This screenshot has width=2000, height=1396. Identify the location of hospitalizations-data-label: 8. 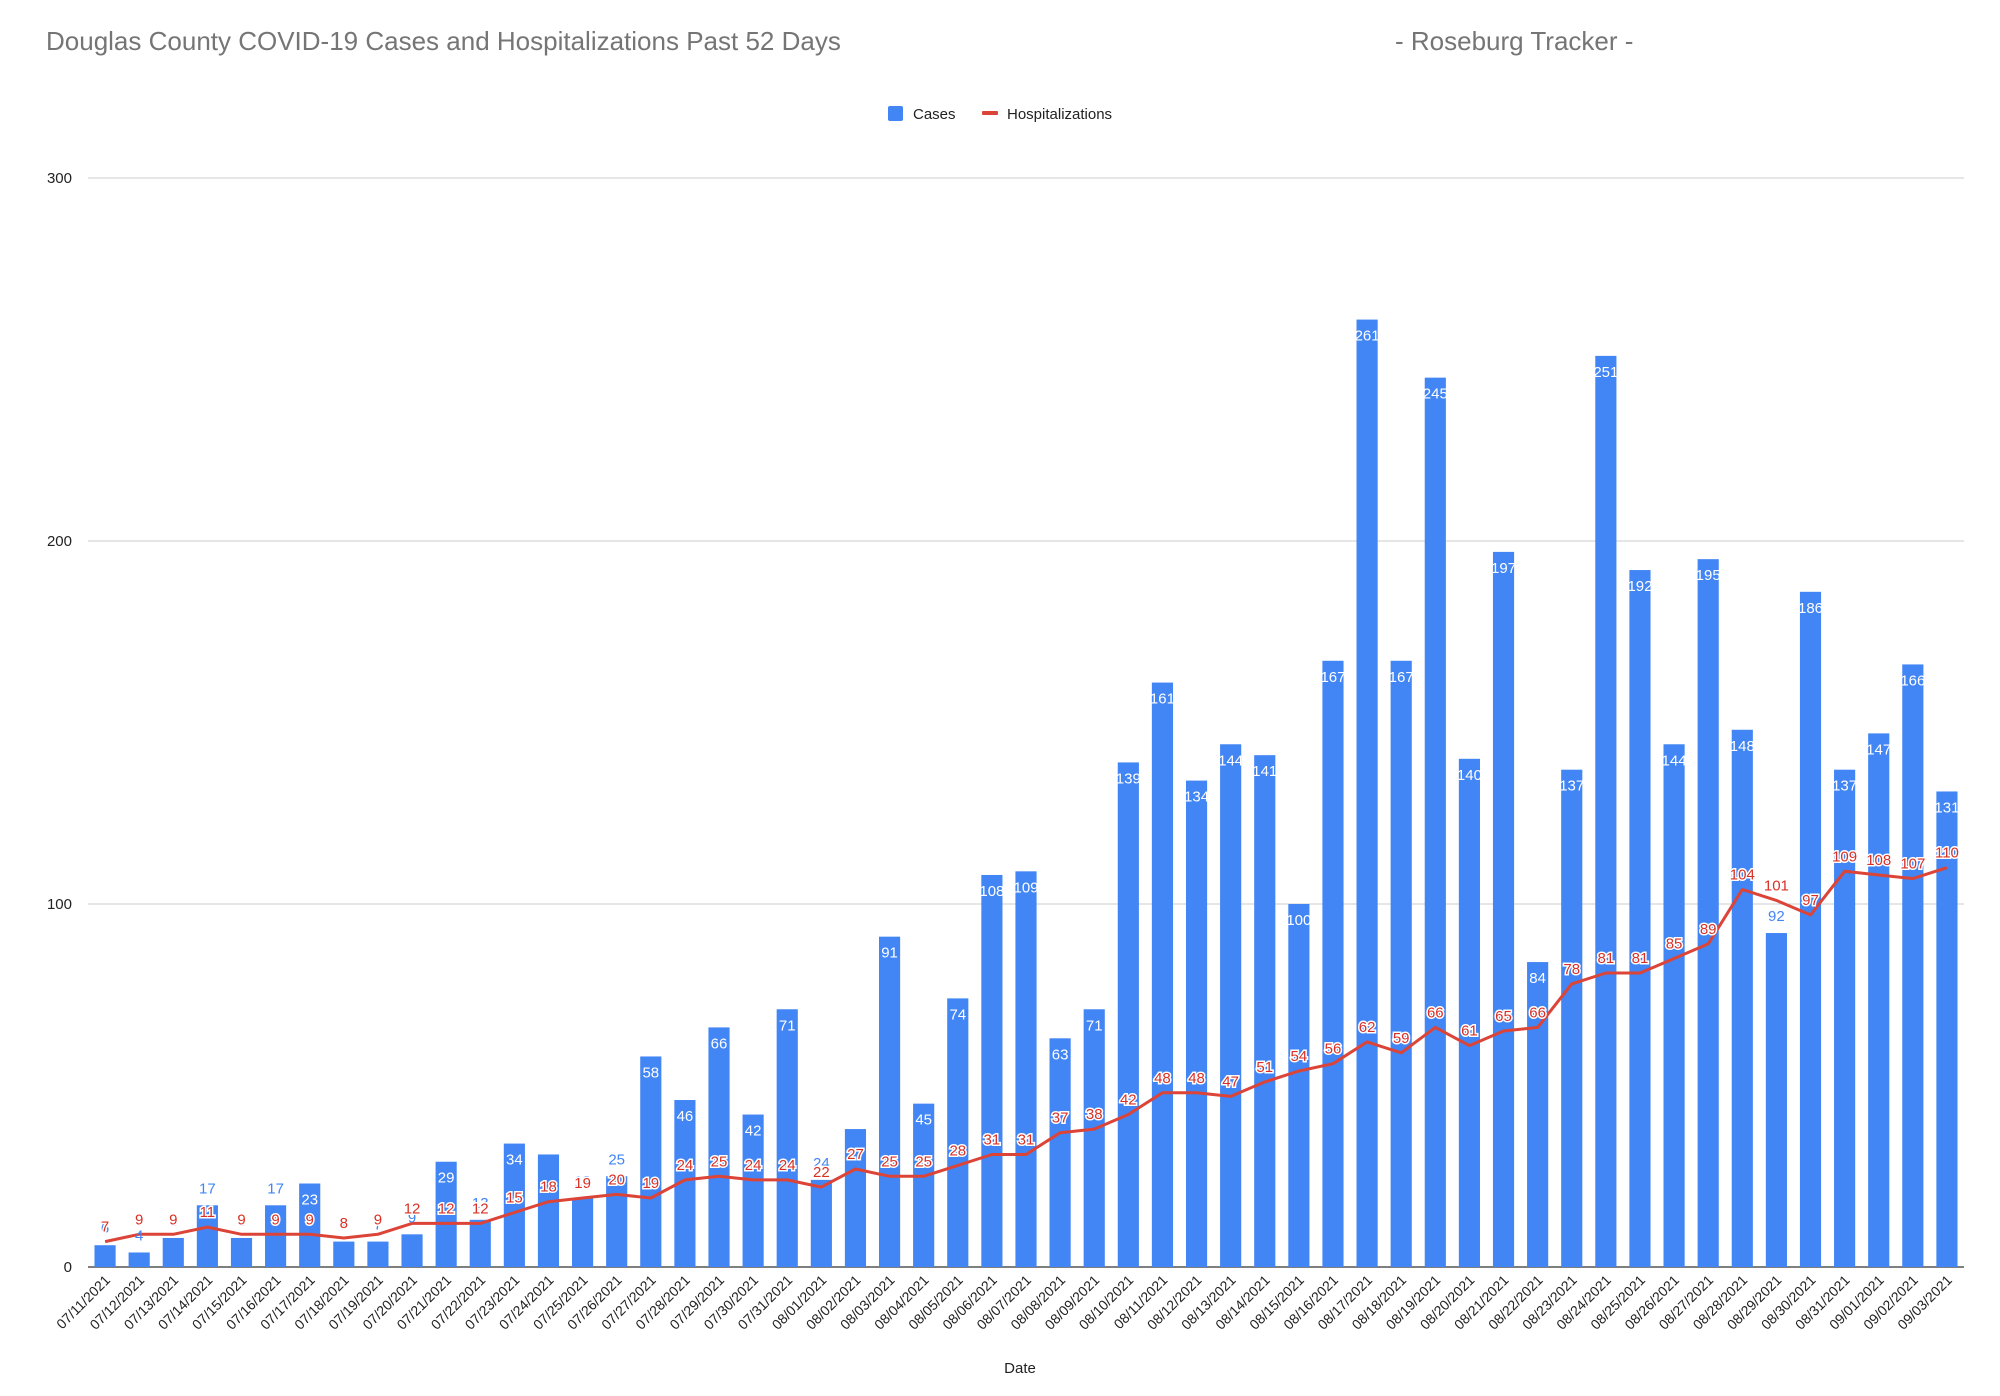
(344, 1223).